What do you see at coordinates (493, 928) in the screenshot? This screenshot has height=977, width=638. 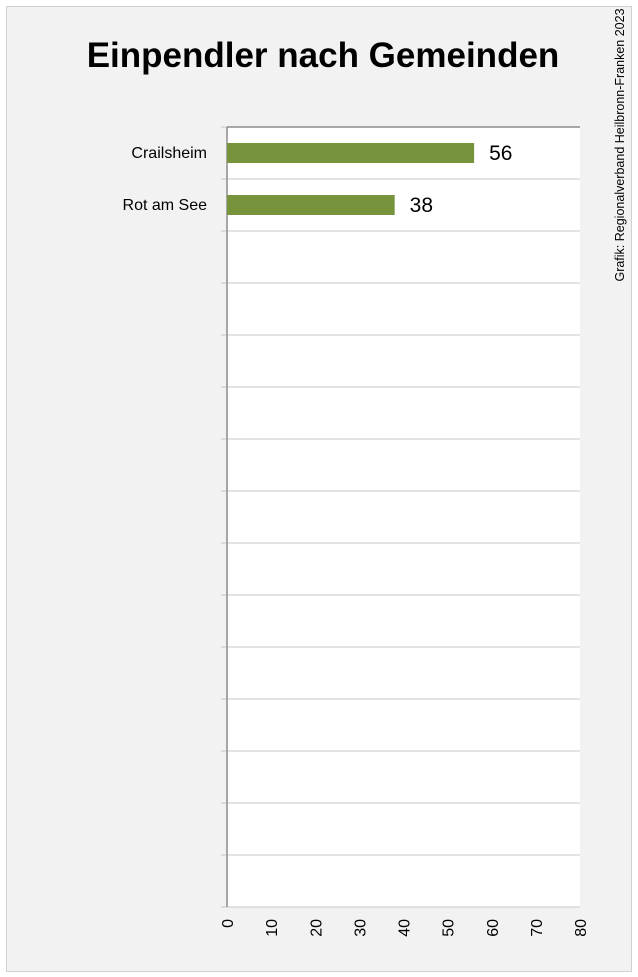 I see `x-tick-label: 60` at bounding box center [493, 928].